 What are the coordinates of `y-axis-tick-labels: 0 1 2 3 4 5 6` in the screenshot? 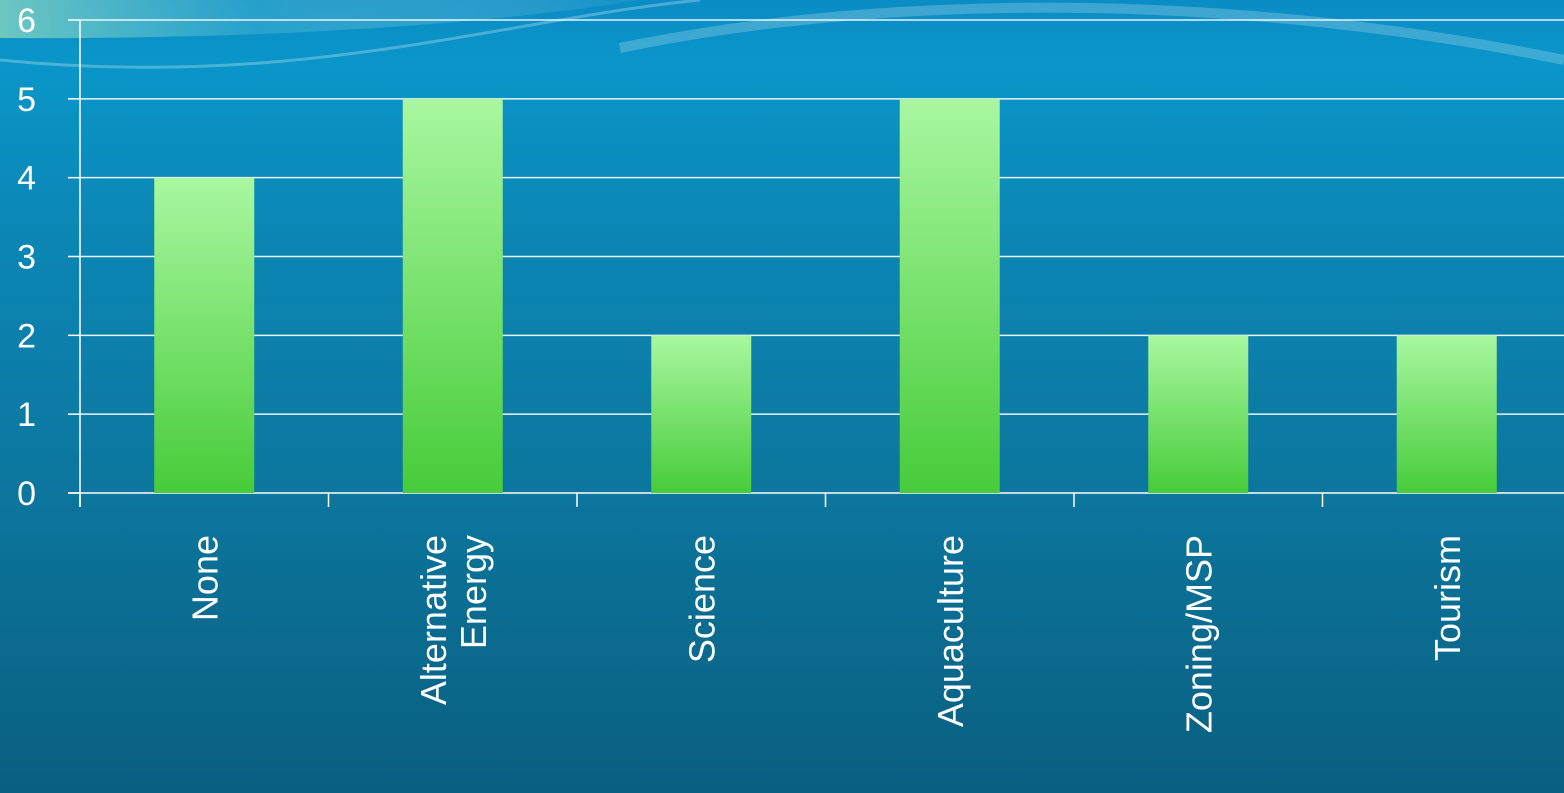 It's located at (26, 257).